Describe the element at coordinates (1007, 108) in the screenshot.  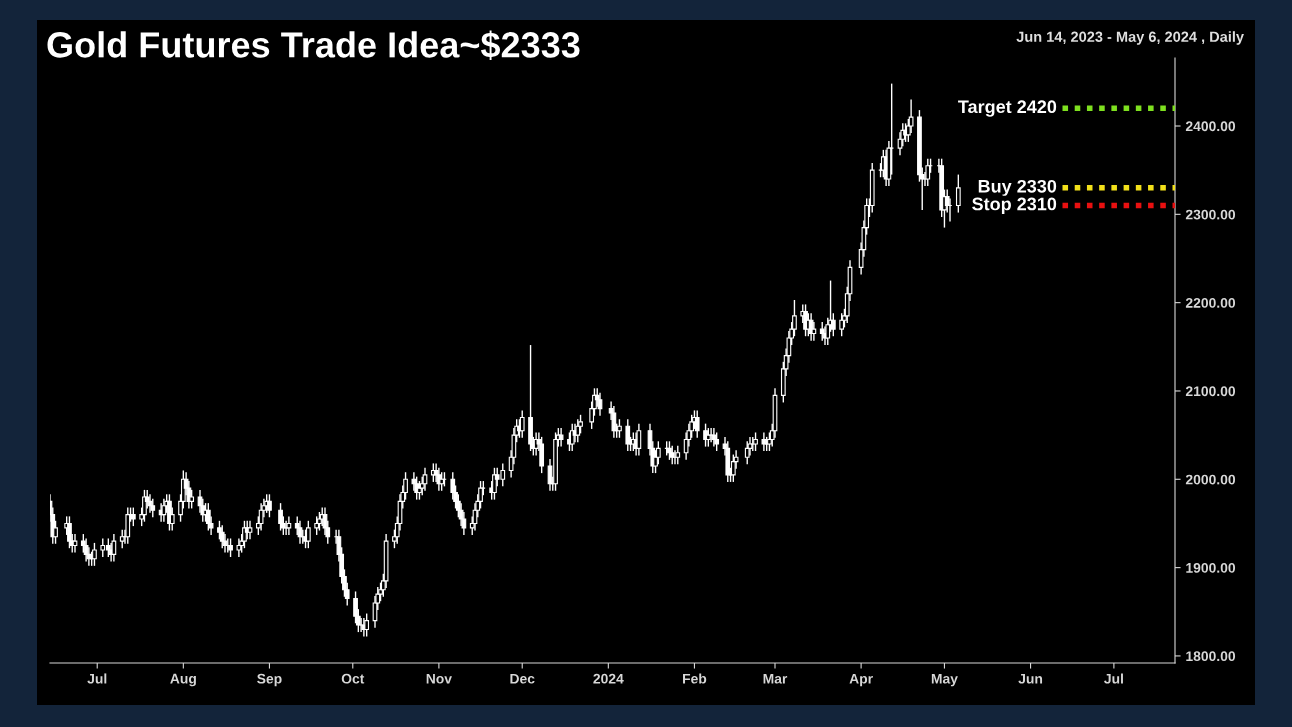
I see `ref-line-label: Target 2420` at that location.